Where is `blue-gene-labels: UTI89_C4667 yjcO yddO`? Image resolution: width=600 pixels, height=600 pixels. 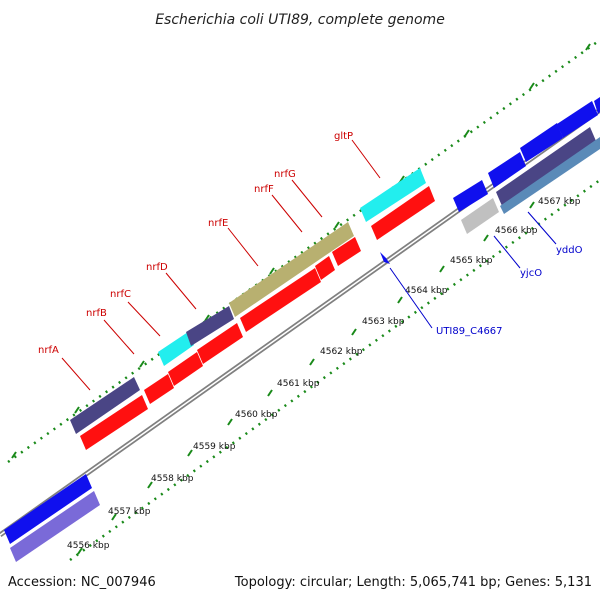
blue-gene-labels: UTI89_C4667 yjcO yddO is located at coordinates (486, 274).